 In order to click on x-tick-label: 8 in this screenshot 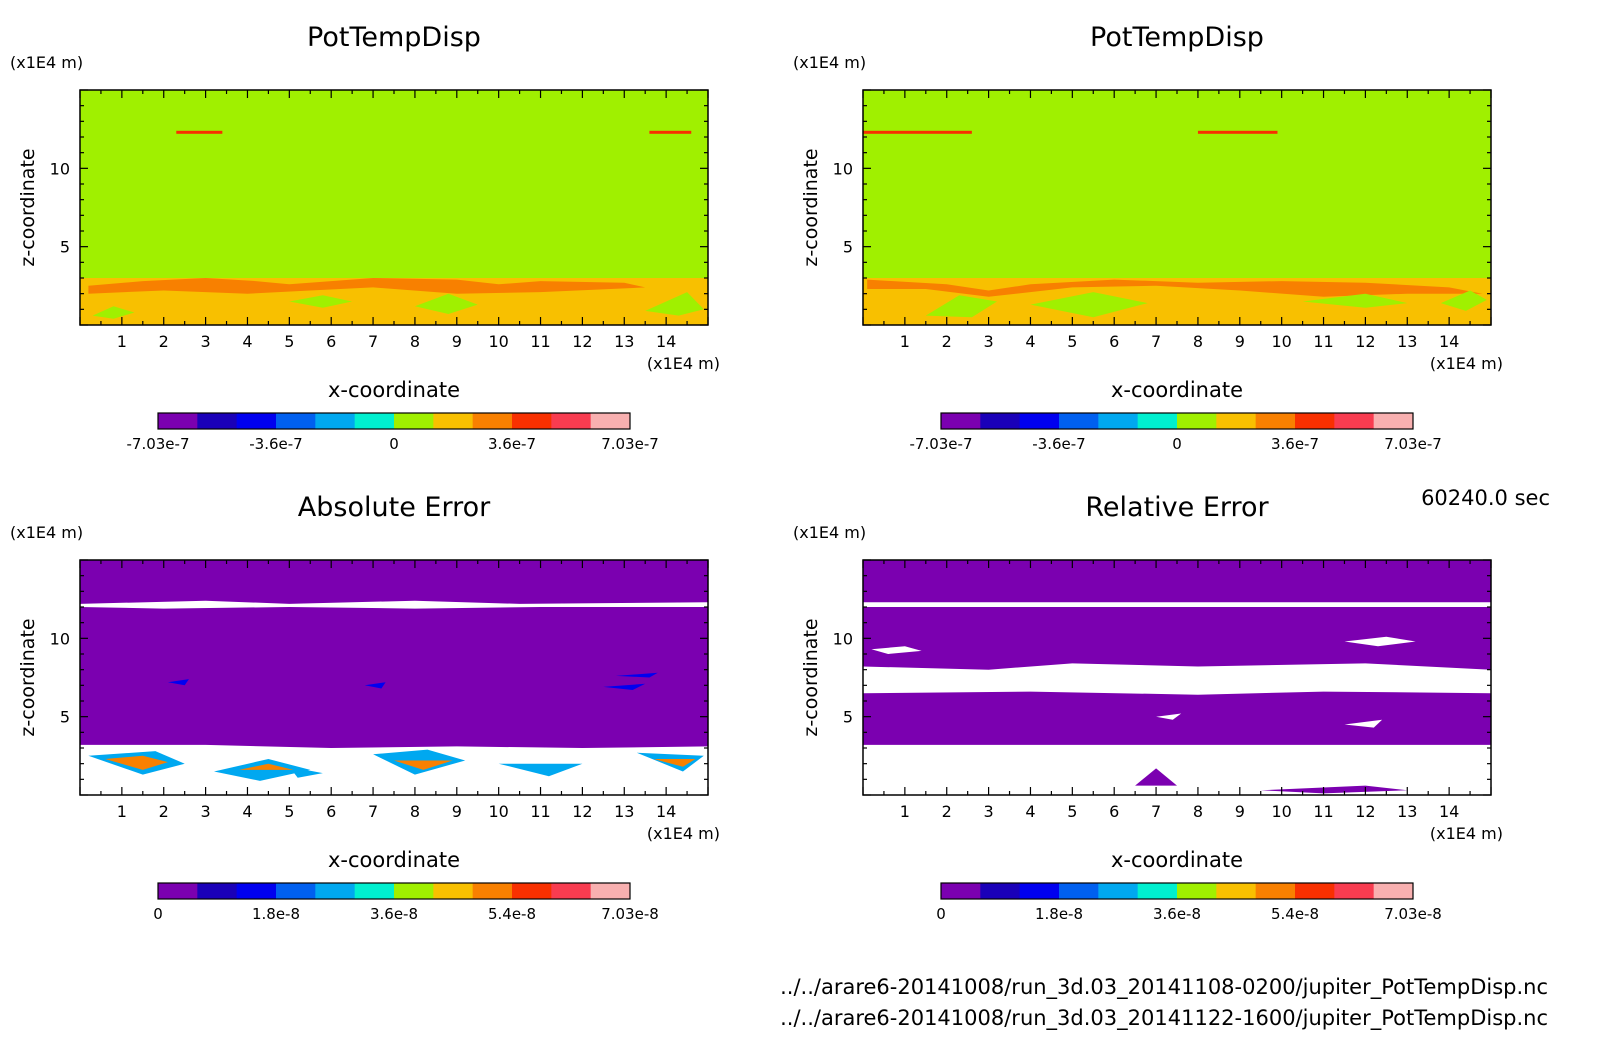, I will do `click(1198, 811)`.